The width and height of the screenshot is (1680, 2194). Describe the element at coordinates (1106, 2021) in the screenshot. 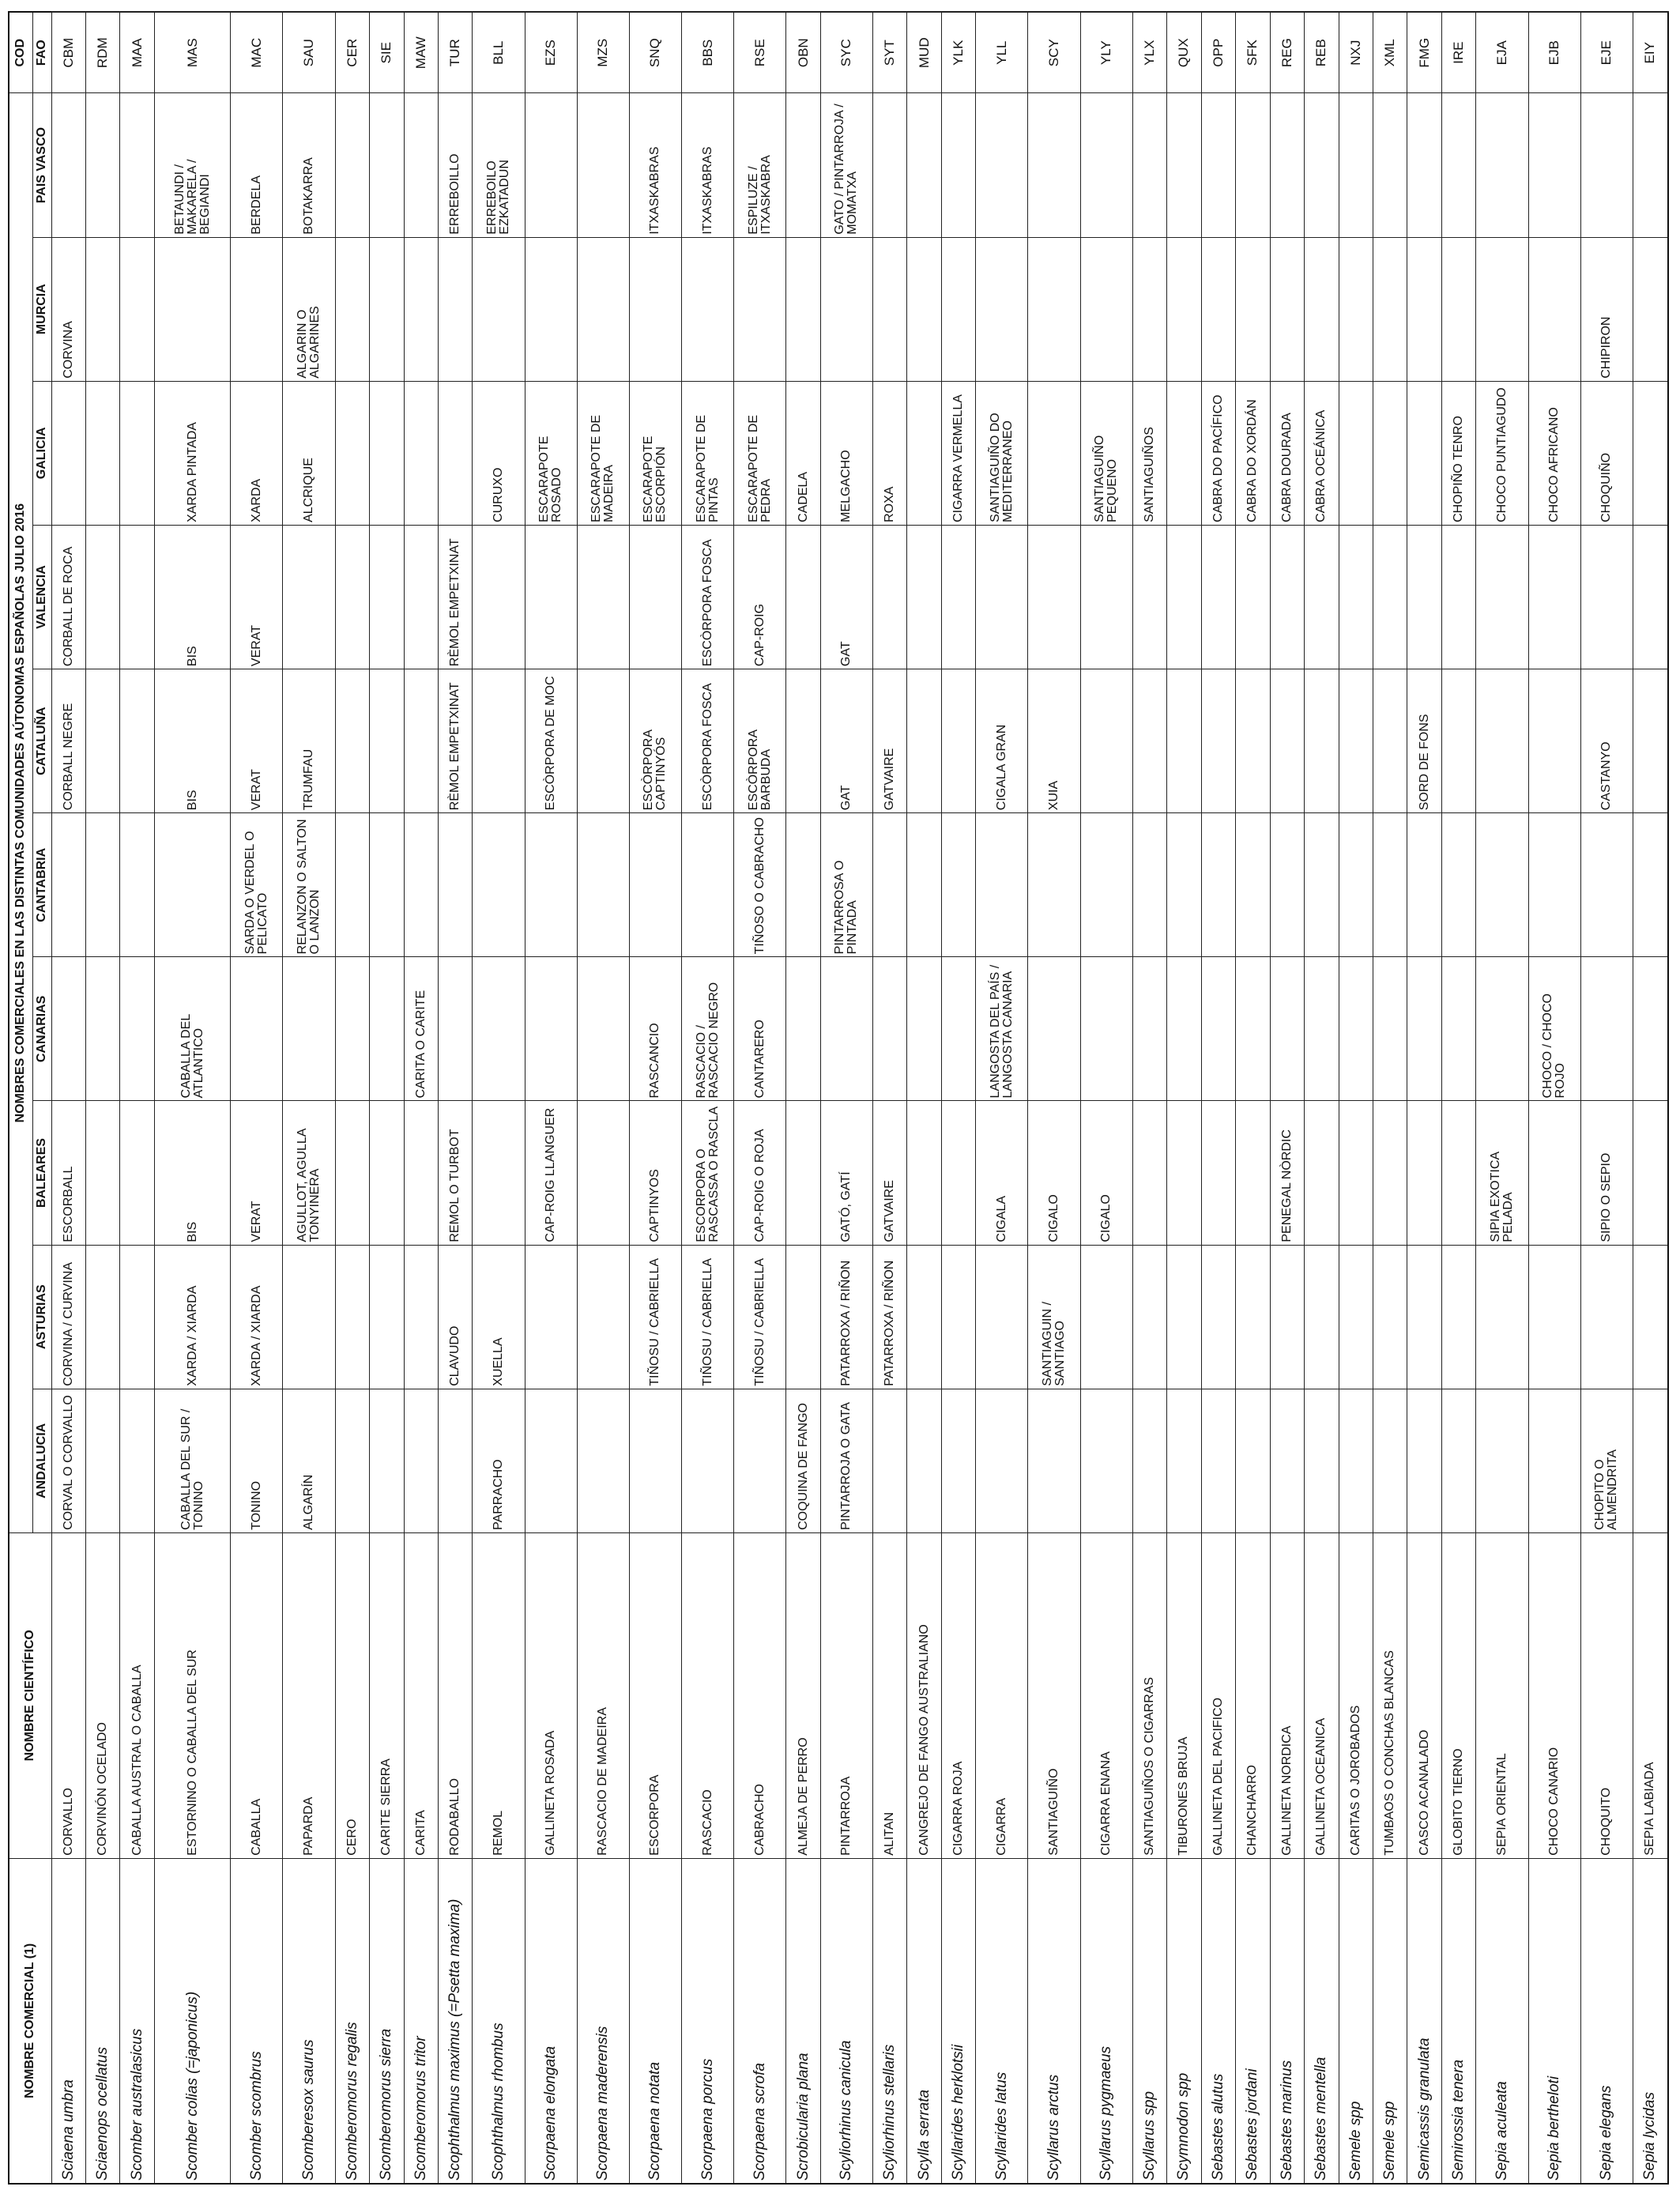

I see `commercial-name-cell: Scyllarus pygmaeus` at that location.